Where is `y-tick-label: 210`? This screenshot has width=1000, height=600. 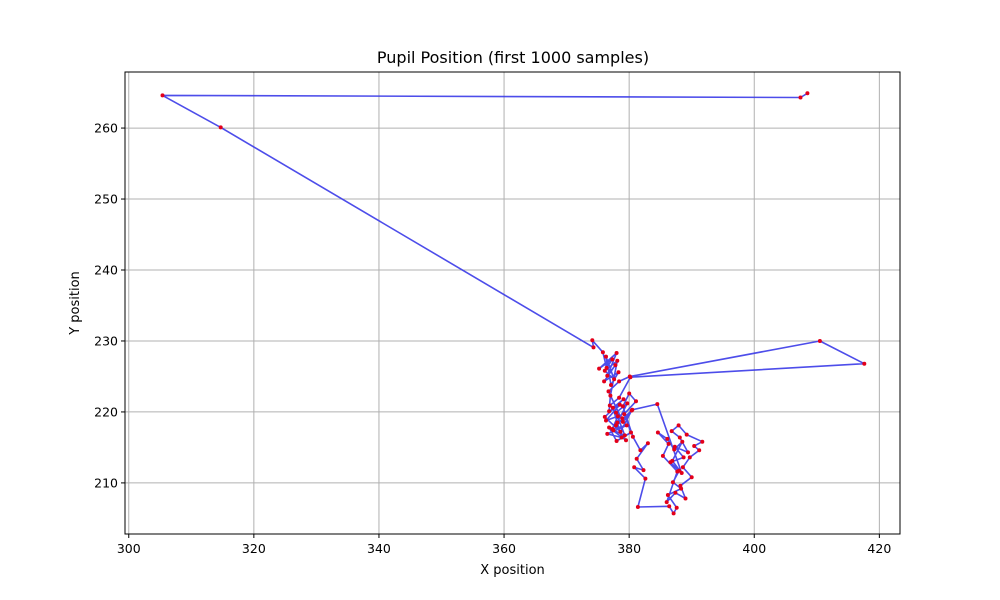
y-tick-label: 210 is located at coordinates (106, 482).